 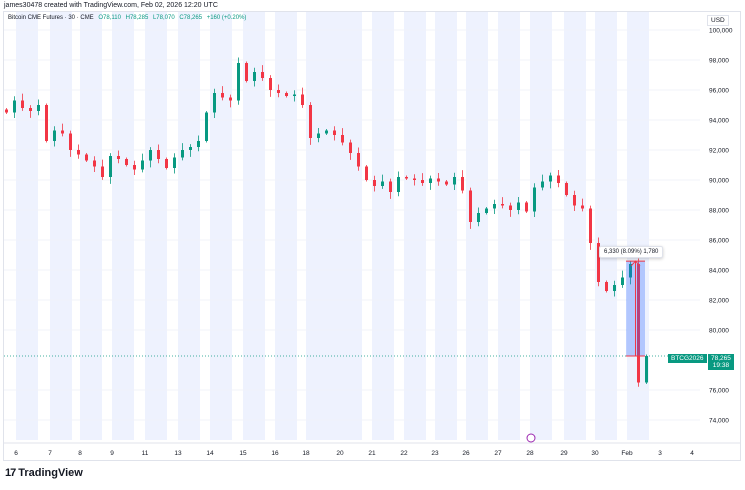 I want to click on x-tick-label: 30, so click(x=595, y=453).